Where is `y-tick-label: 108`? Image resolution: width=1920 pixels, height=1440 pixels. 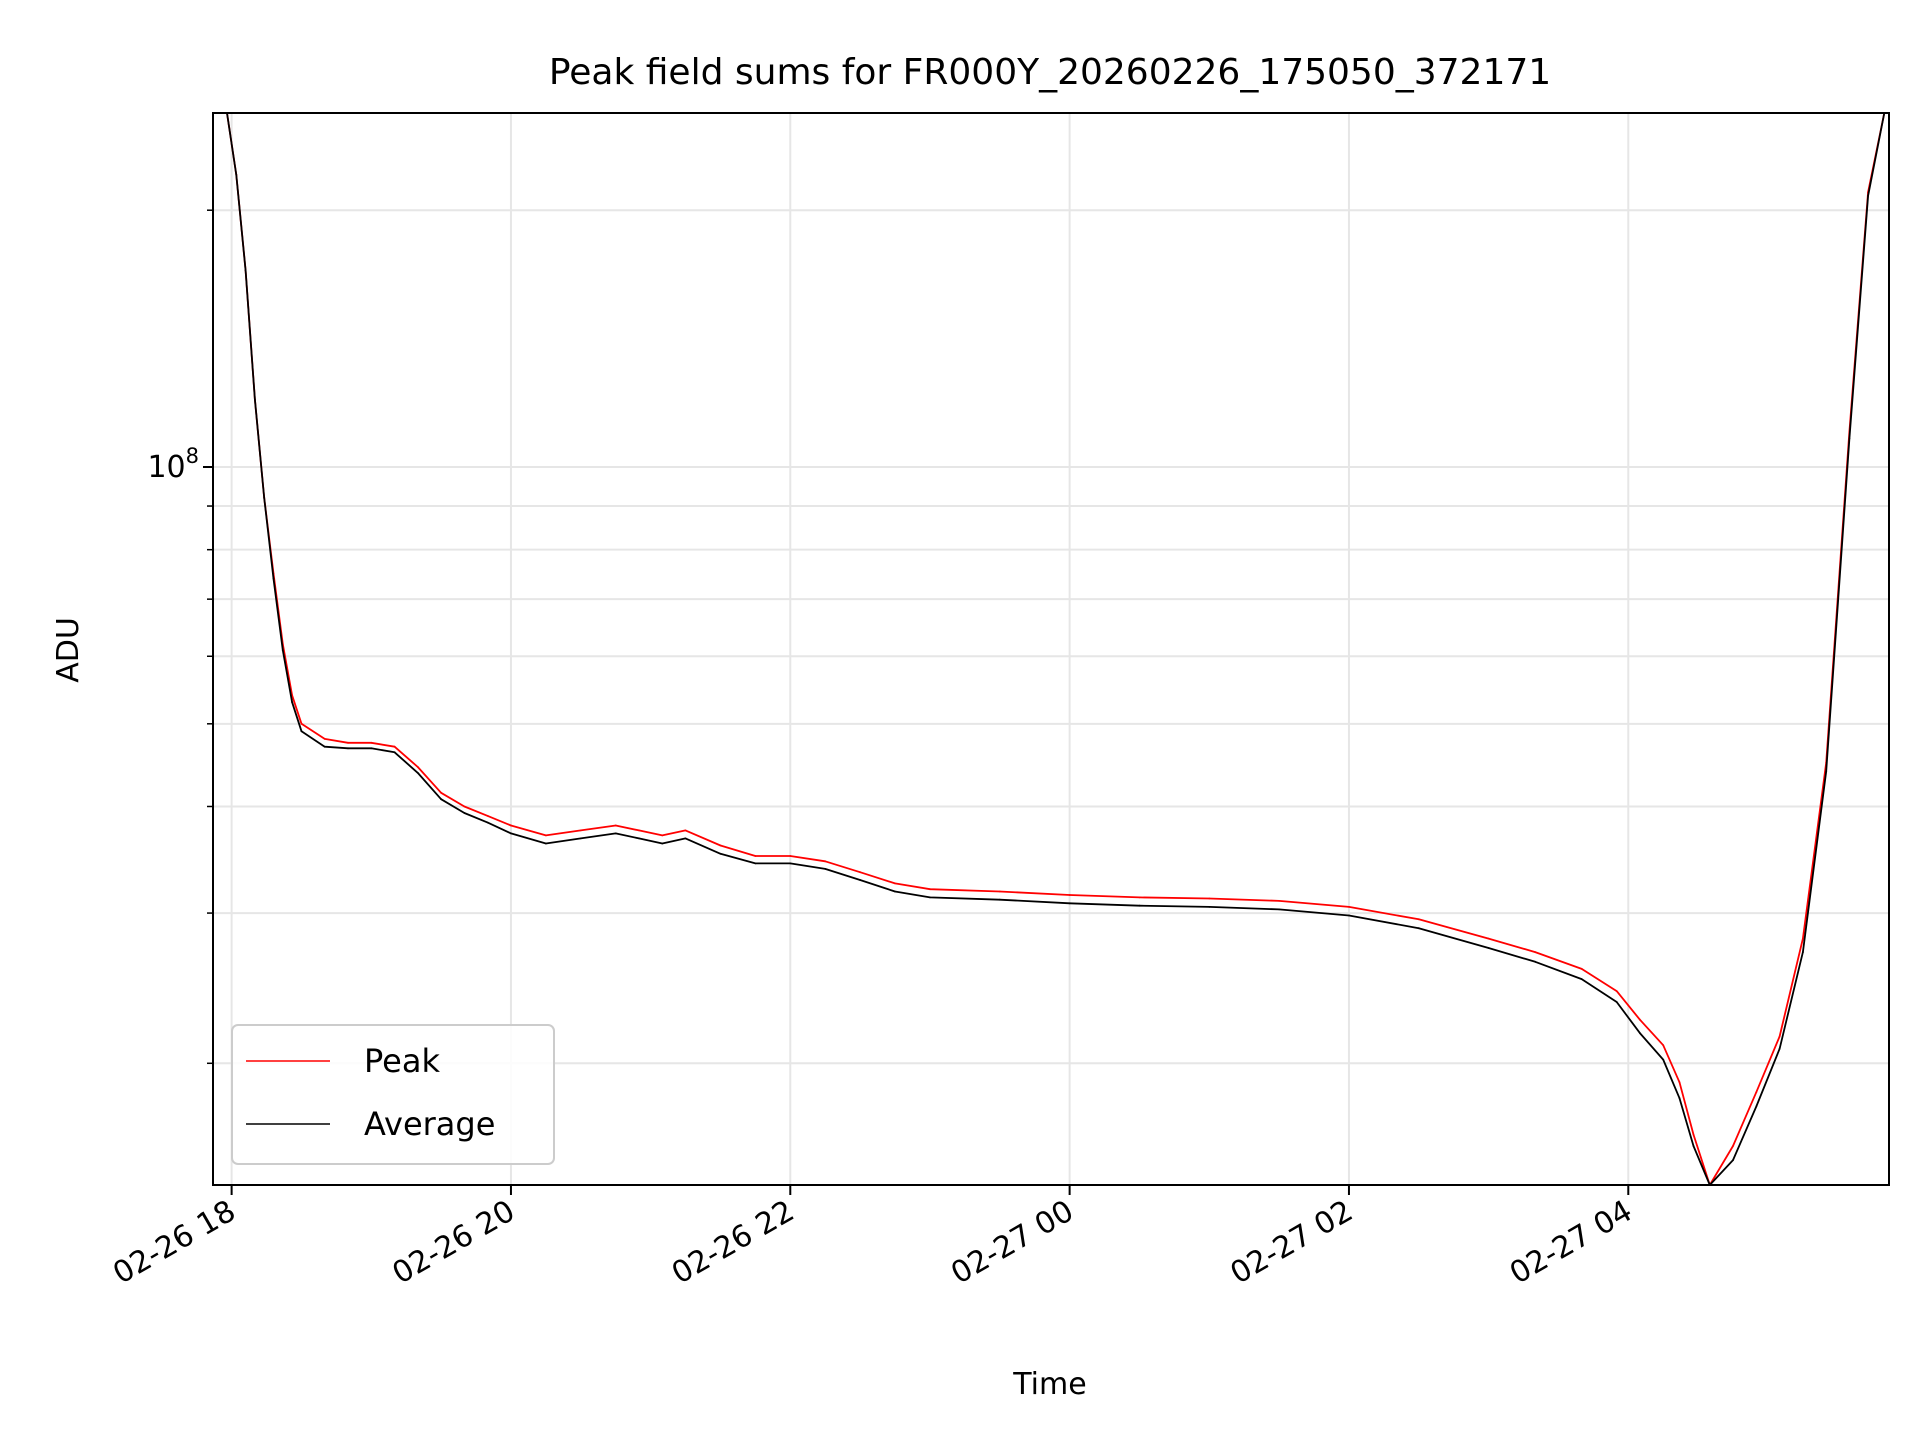 y-tick-label: 108 is located at coordinates (173, 464).